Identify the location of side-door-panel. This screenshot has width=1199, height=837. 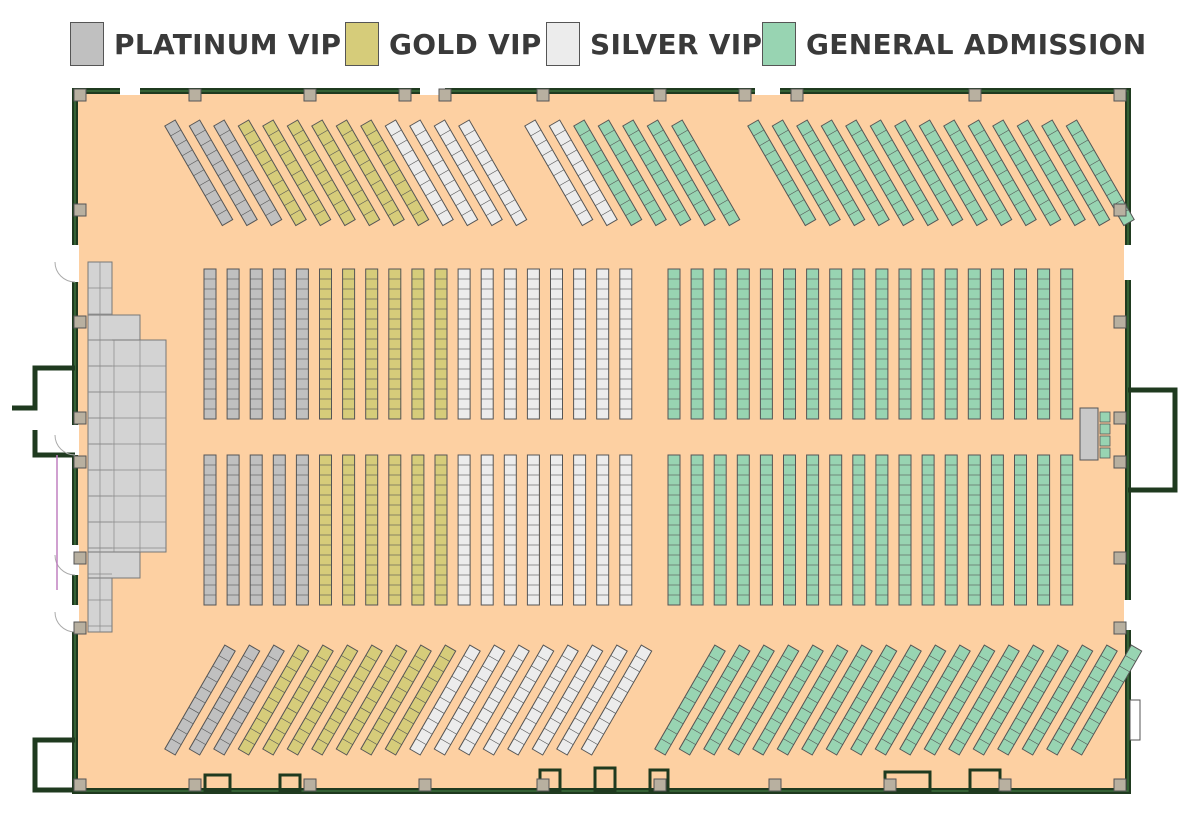
(1135, 720).